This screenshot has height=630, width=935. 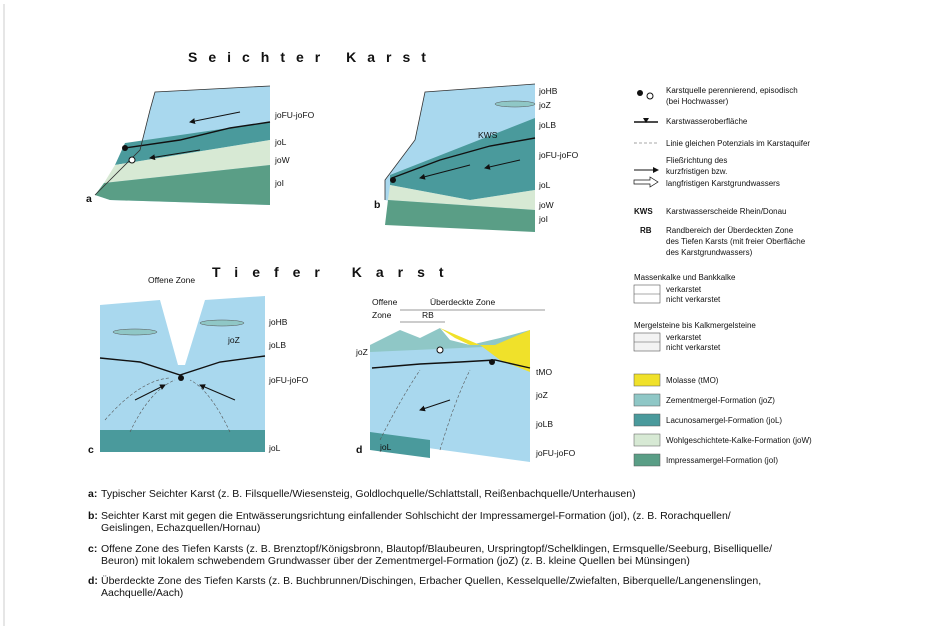 I want to click on legend-text: Impressamergel-Formation (joI), so click(x=722, y=460).